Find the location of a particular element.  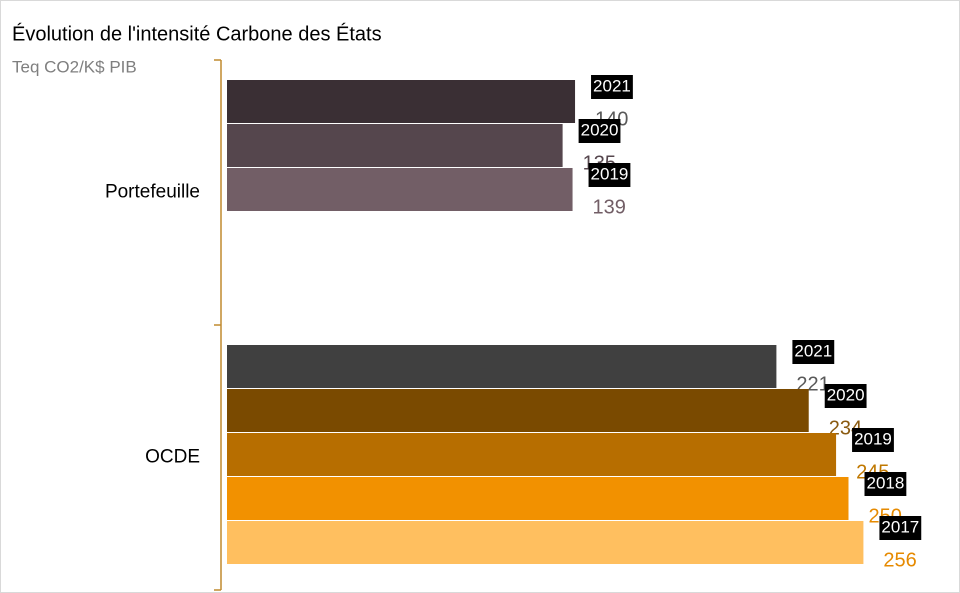

series-label: 2017 is located at coordinates (900, 526).